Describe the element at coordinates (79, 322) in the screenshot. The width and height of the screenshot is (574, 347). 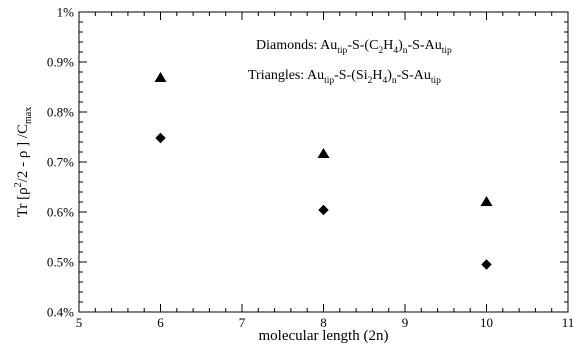
I see `x-tick-label: 5` at that location.